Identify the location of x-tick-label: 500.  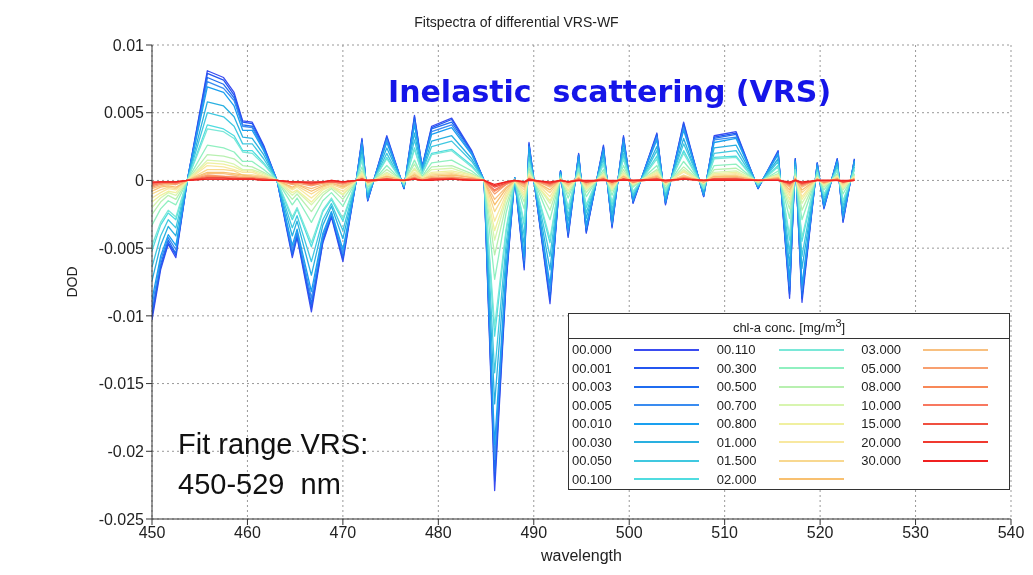
(629, 533).